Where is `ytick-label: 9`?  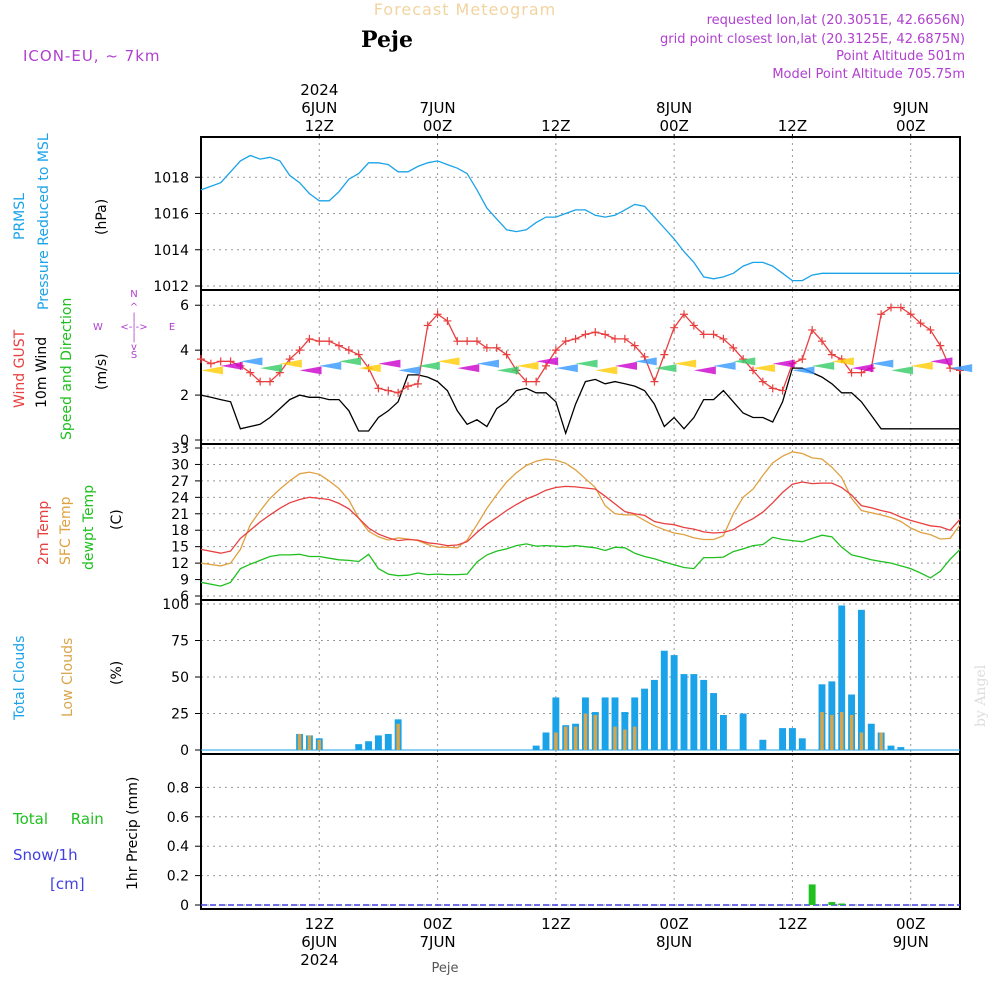 ytick-label: 9 is located at coordinates (184, 581).